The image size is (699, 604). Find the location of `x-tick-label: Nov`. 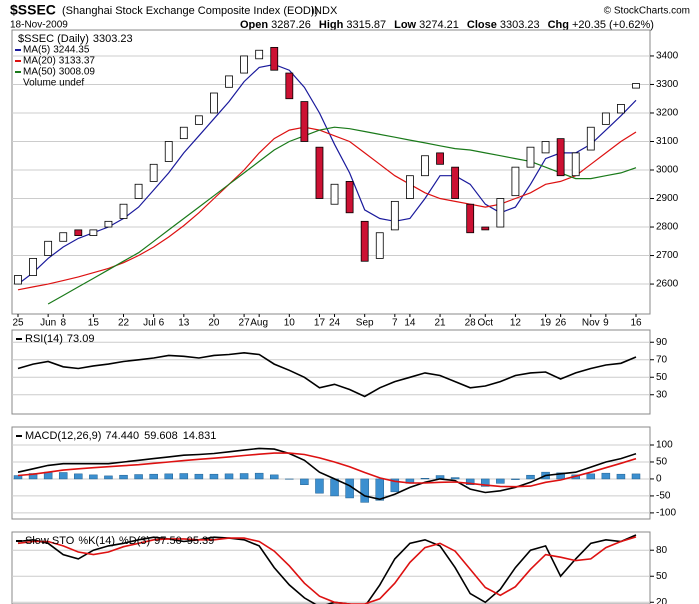

x-tick-label: Nov is located at coordinates (591, 323).